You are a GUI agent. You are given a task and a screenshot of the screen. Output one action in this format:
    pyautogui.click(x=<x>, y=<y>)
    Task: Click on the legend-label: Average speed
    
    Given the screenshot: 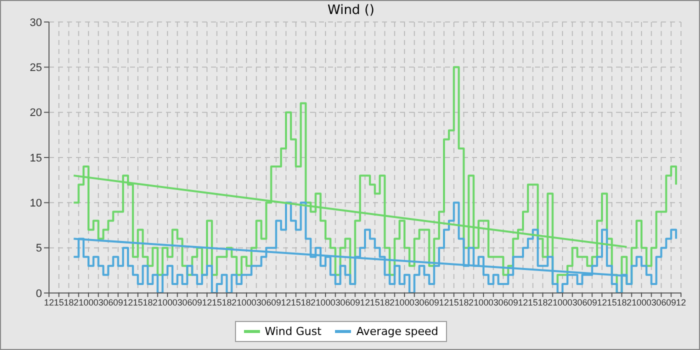 What is the action you would take?
    pyautogui.click(x=396, y=331)
    